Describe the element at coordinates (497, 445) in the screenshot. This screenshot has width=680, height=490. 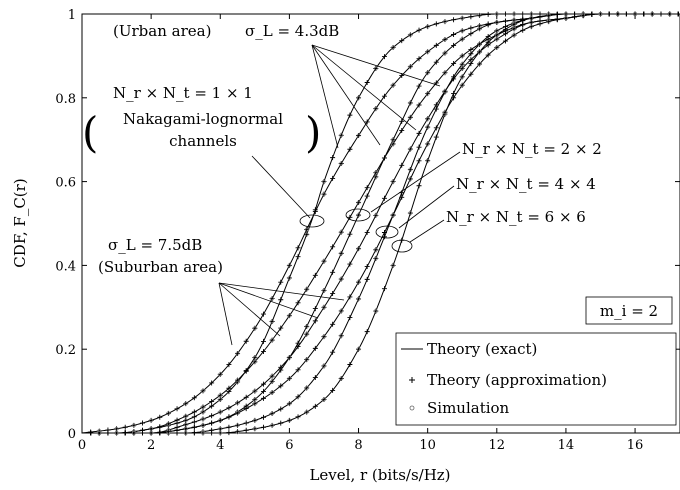
I see `x-tick-label: 12` at that location.